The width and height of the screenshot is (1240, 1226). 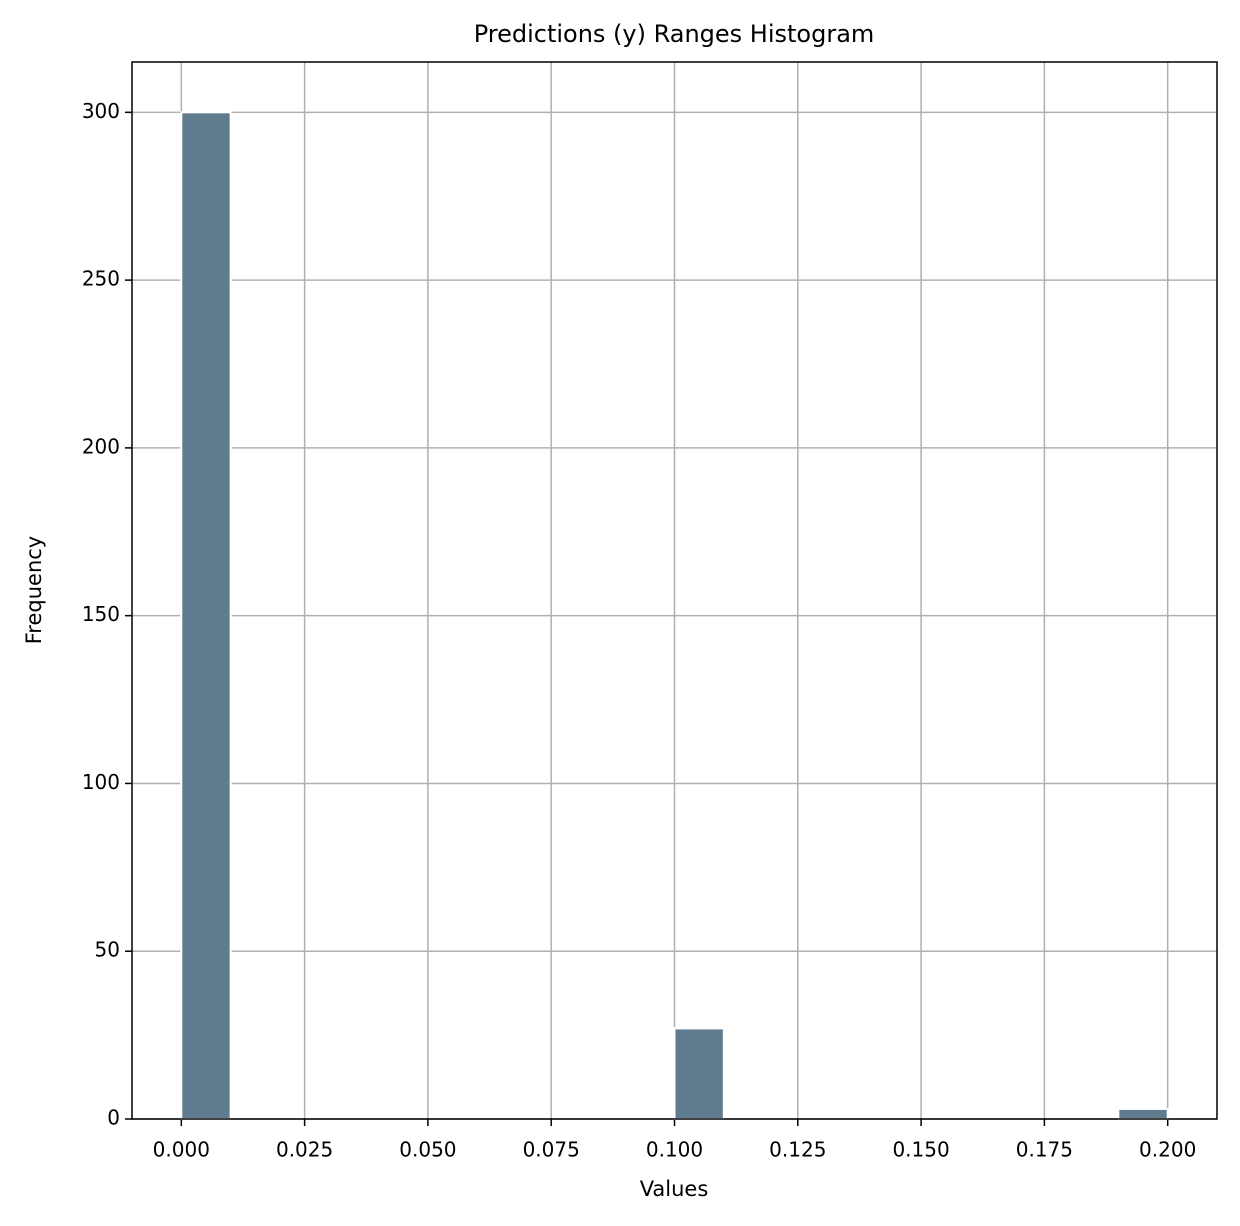 I want to click on y-axis-label: Frequency, so click(x=34, y=590).